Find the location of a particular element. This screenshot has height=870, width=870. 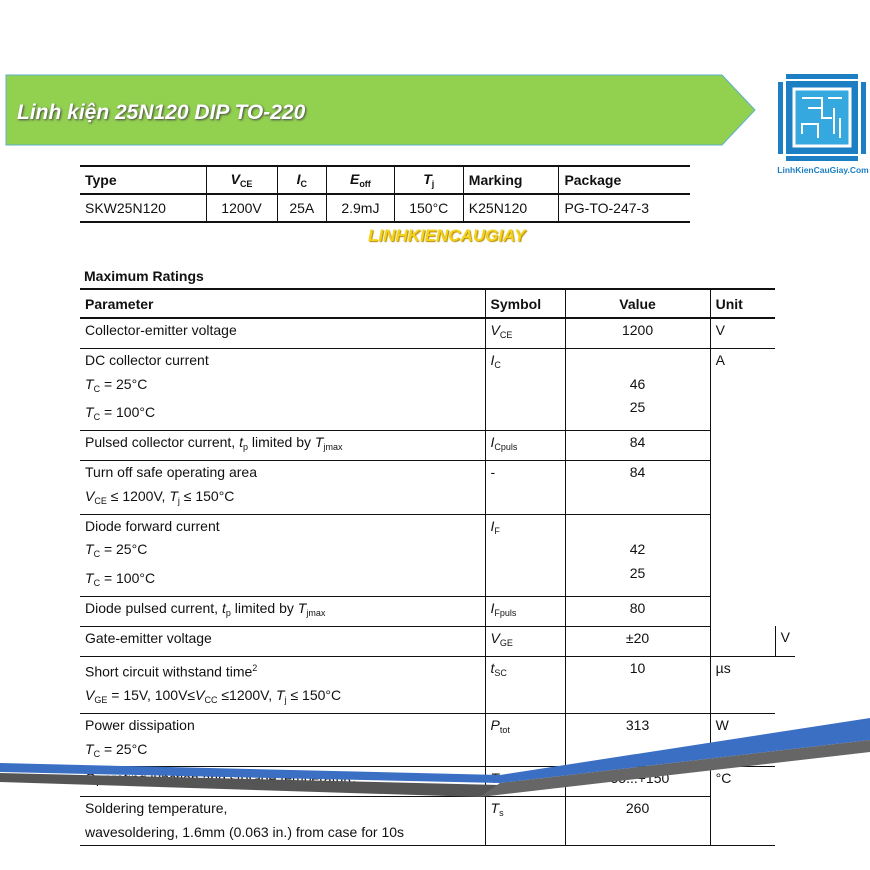

value-cell: 1200 is located at coordinates (637, 333).